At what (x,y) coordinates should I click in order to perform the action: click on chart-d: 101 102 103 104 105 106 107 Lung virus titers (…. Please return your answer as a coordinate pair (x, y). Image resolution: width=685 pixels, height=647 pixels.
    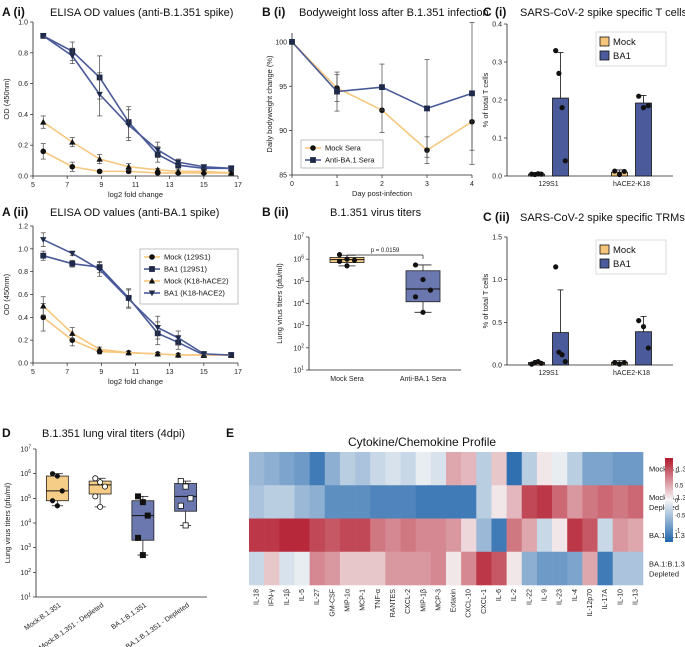
    Looking at the image, I should click on (105, 546).